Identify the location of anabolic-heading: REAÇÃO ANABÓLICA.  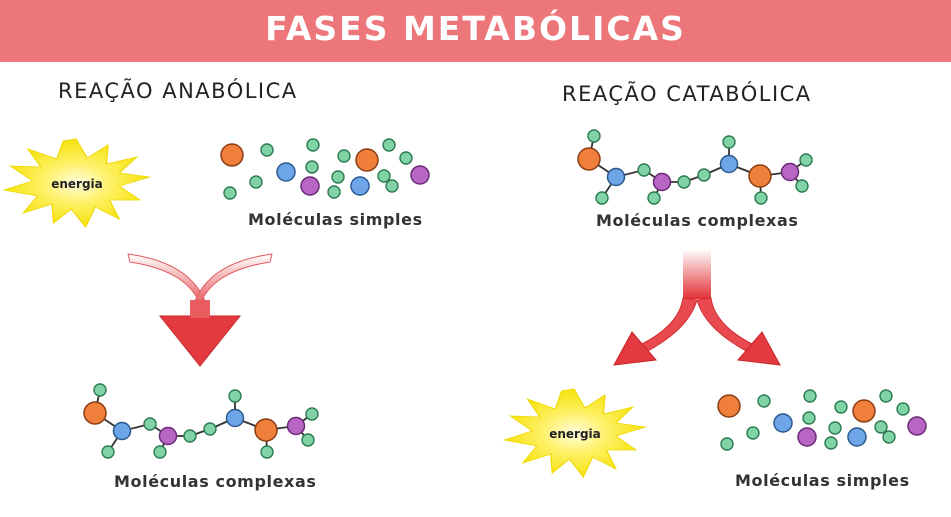
(178, 91).